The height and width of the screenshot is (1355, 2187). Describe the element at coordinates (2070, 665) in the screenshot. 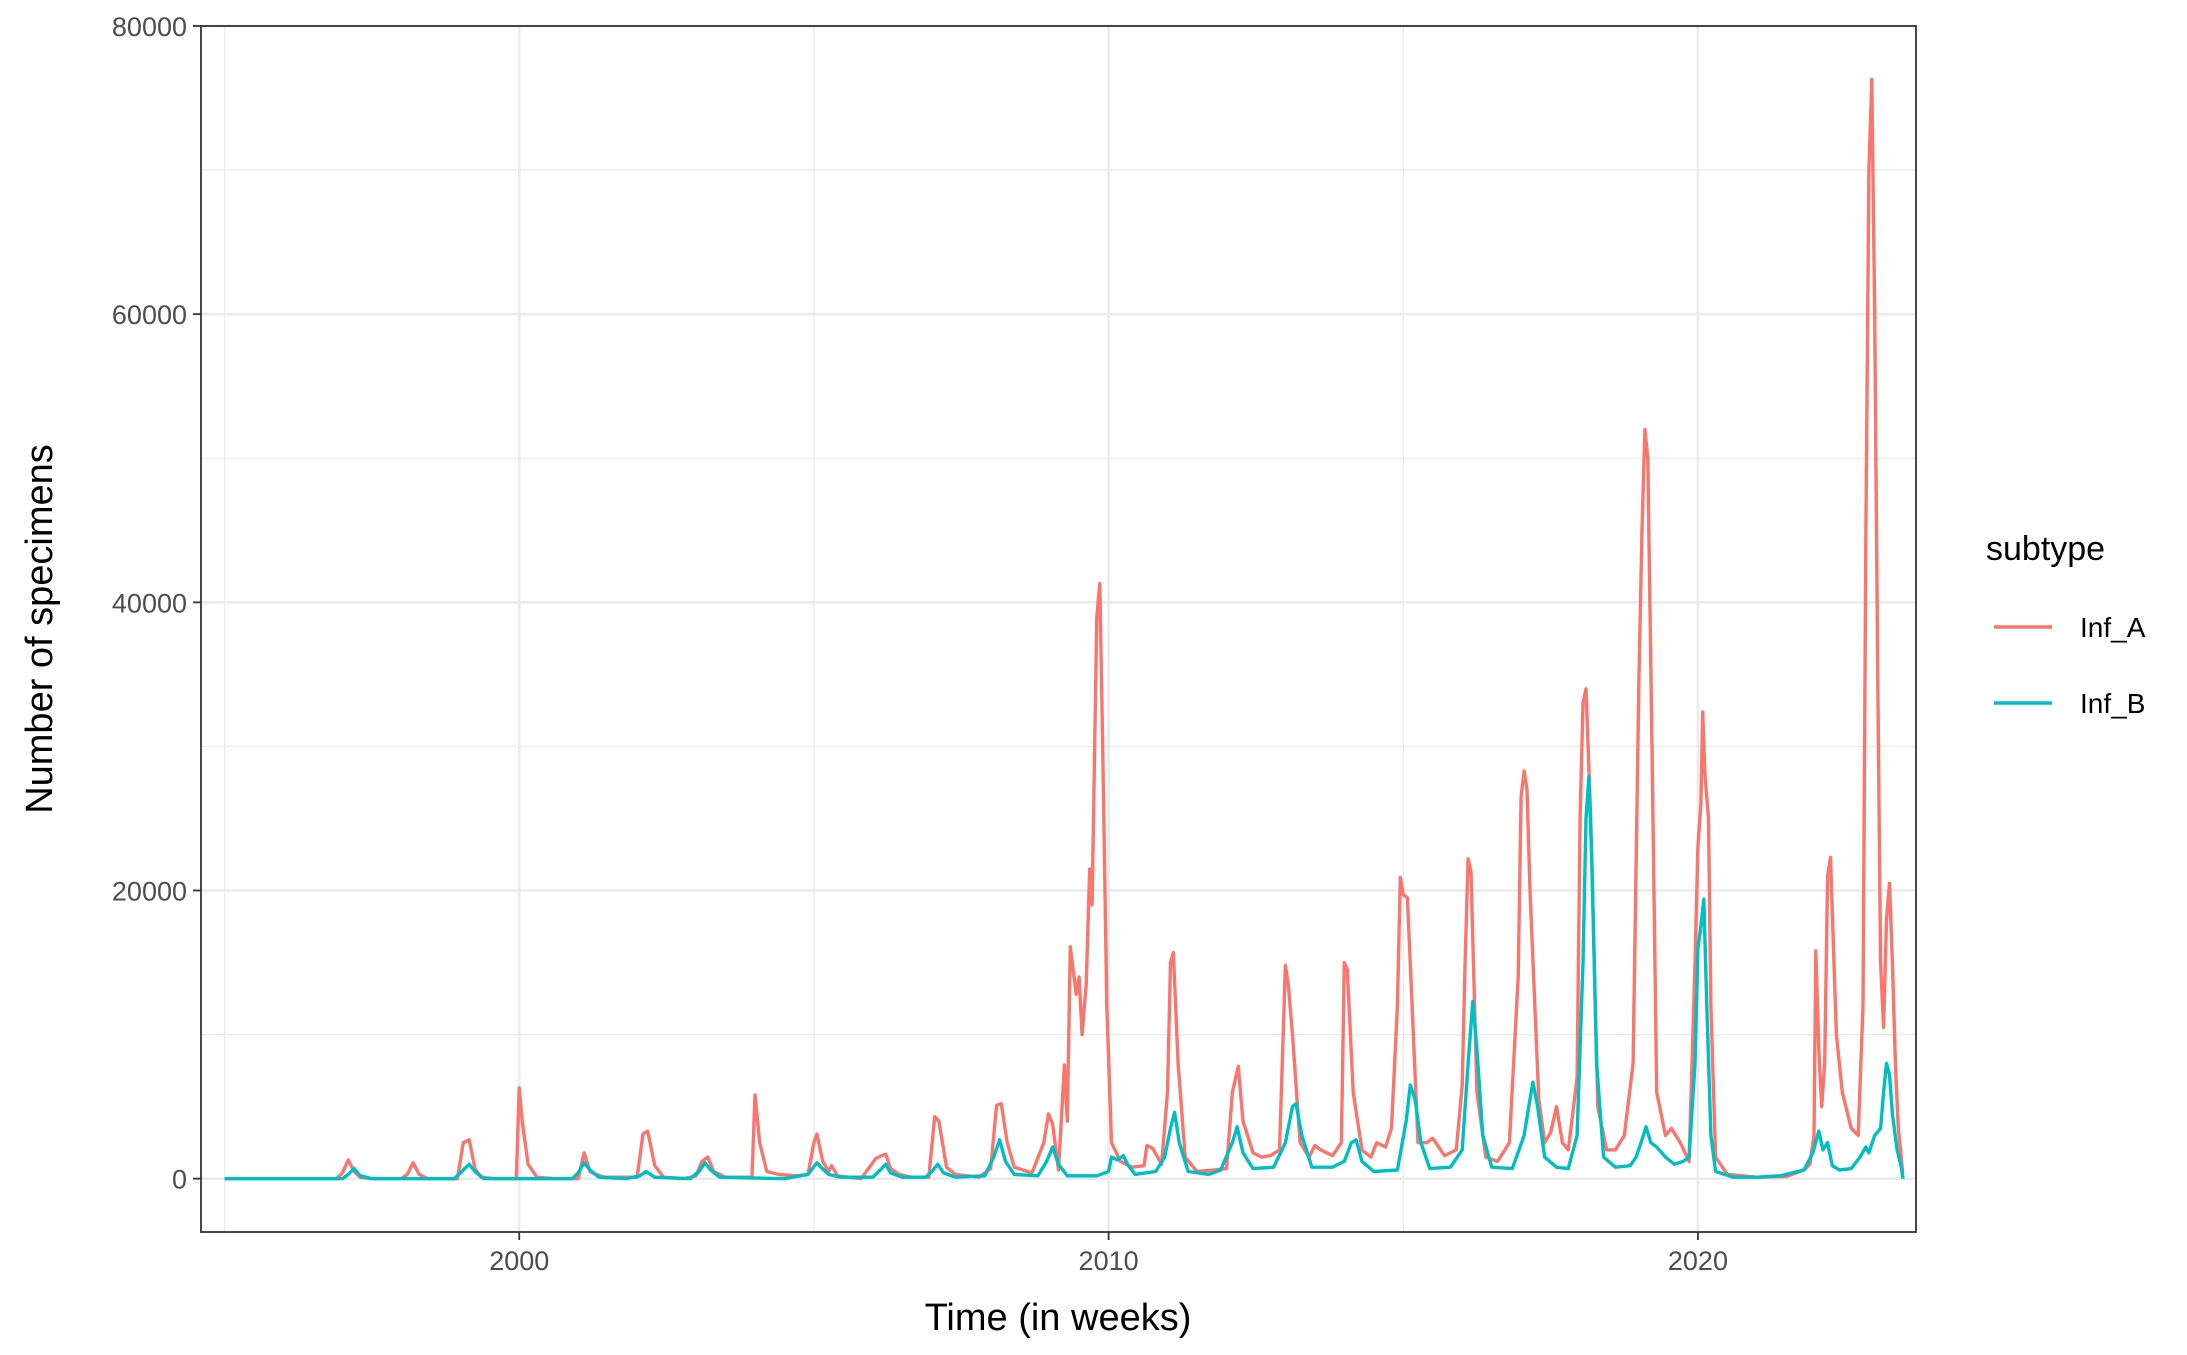

I see `legend-items: Inf_A Inf_B` at that location.